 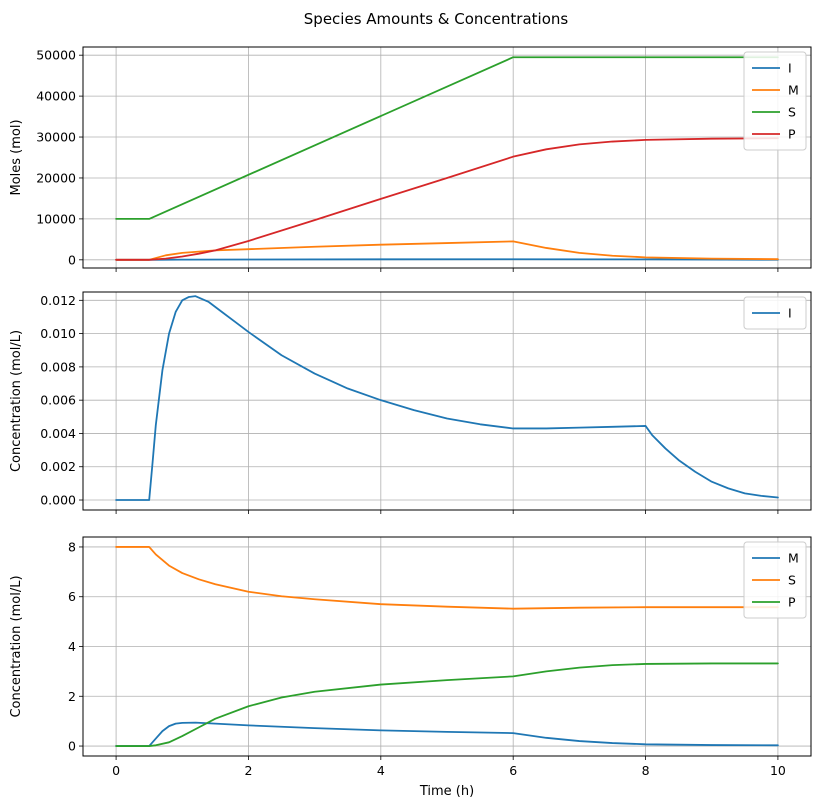 I want to click on x-tick-label: 0, so click(x=116, y=770).